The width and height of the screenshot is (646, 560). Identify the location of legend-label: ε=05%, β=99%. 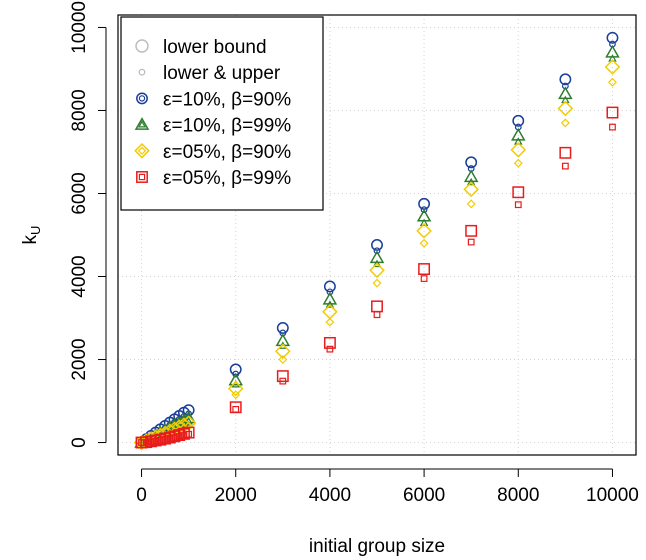
(227, 178).